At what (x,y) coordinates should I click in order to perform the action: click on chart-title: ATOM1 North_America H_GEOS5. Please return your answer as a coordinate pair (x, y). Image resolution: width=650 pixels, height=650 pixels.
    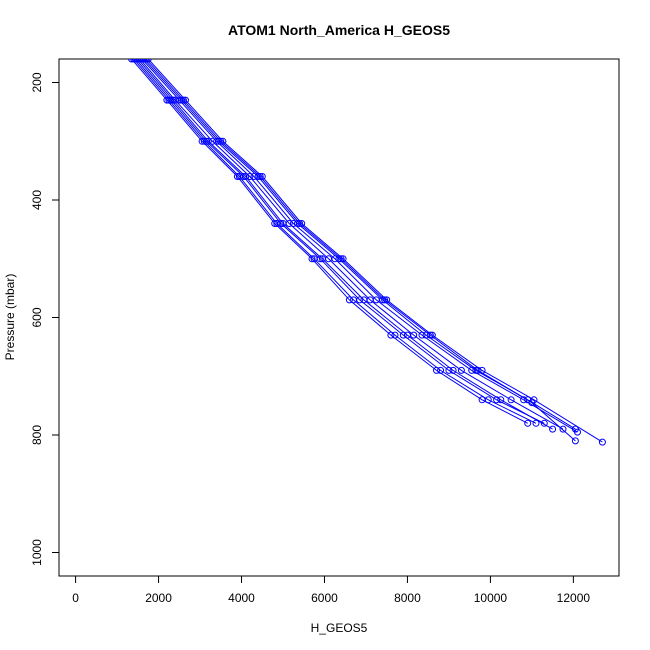
    Looking at the image, I should click on (339, 30).